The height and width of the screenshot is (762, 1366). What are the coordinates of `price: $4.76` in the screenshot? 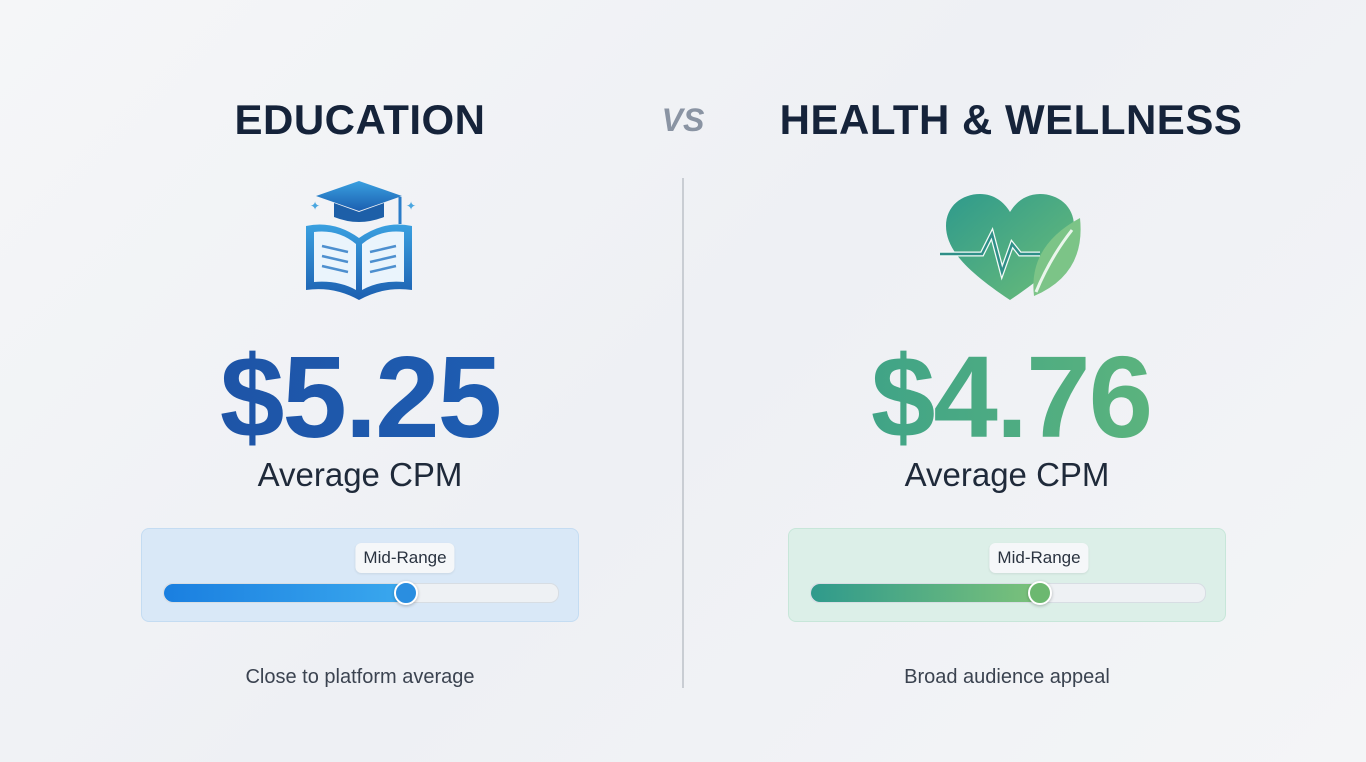 It's located at (1011, 397).